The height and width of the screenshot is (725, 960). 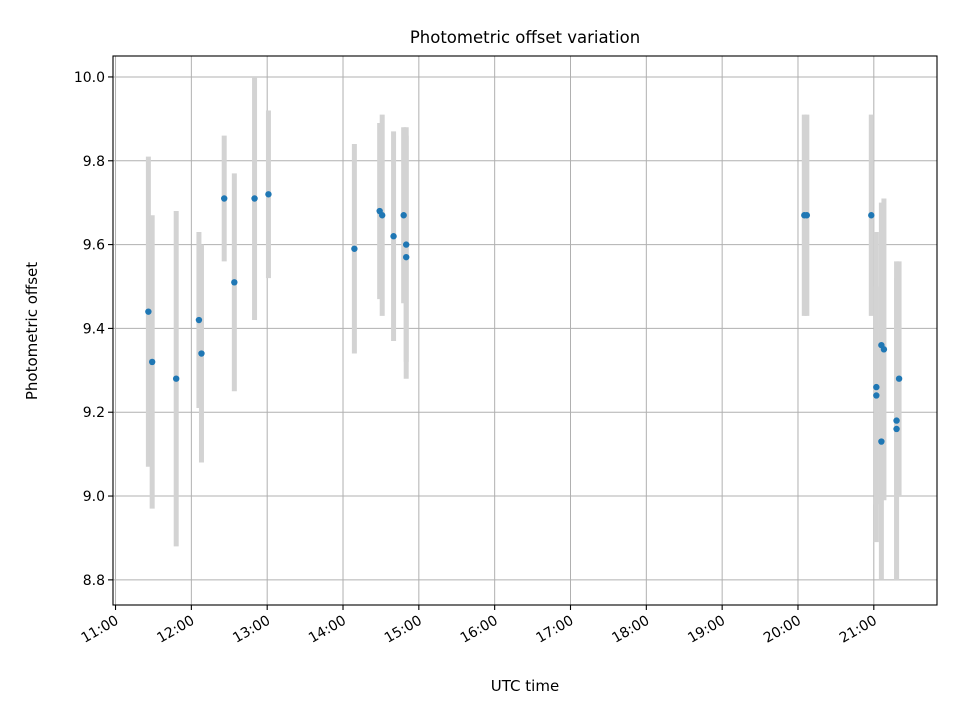 What do you see at coordinates (525, 37) in the screenshot?
I see `chart-title: Photometric offset variation` at bounding box center [525, 37].